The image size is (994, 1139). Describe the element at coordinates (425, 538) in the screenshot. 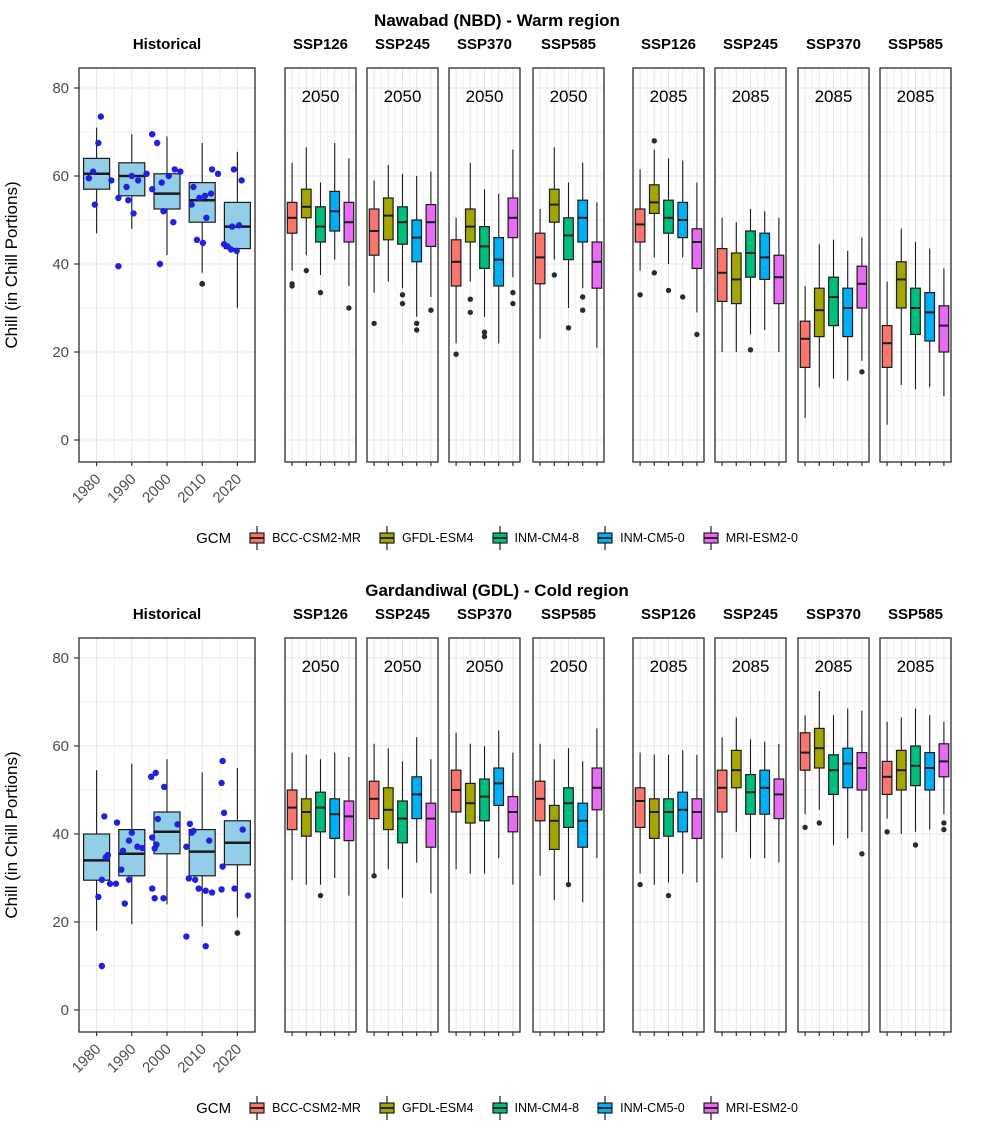

I see `legend-entry-gfdl-esm4: GFDL-ESM4` at that location.